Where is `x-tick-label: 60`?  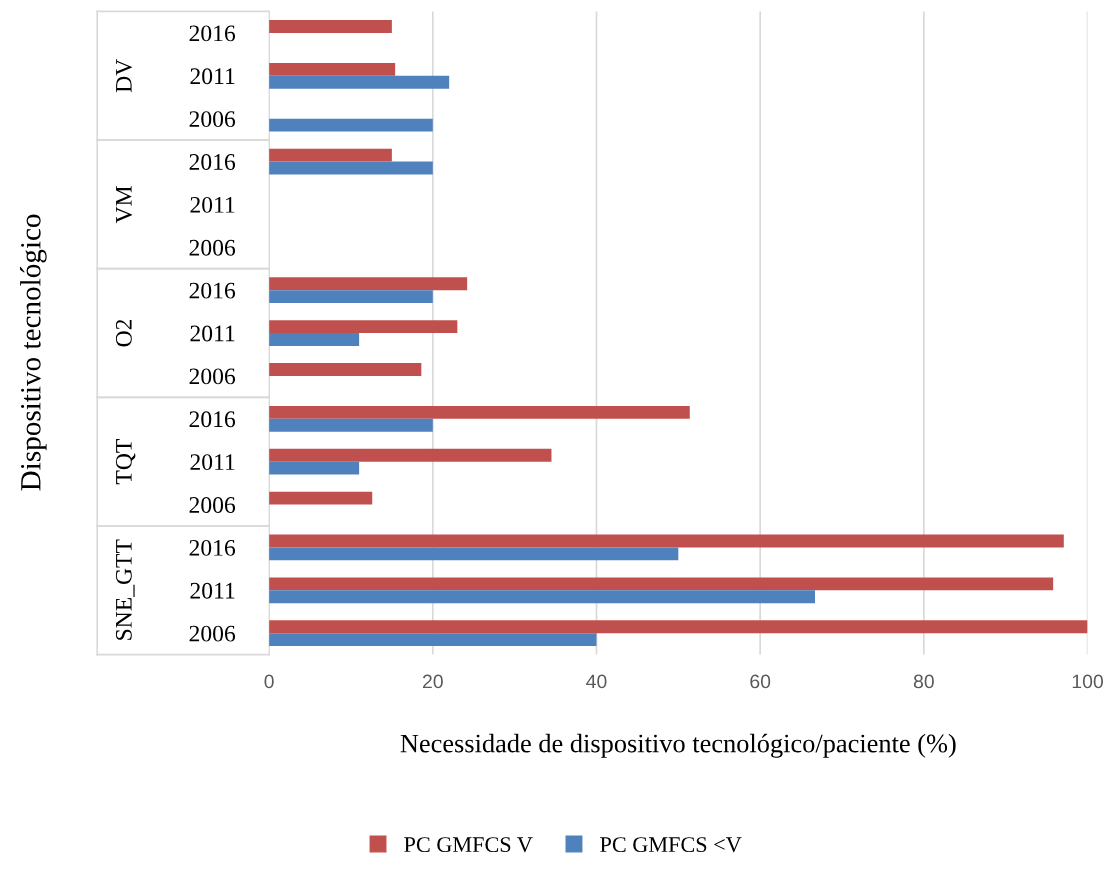 x-tick-label: 60 is located at coordinates (760, 681).